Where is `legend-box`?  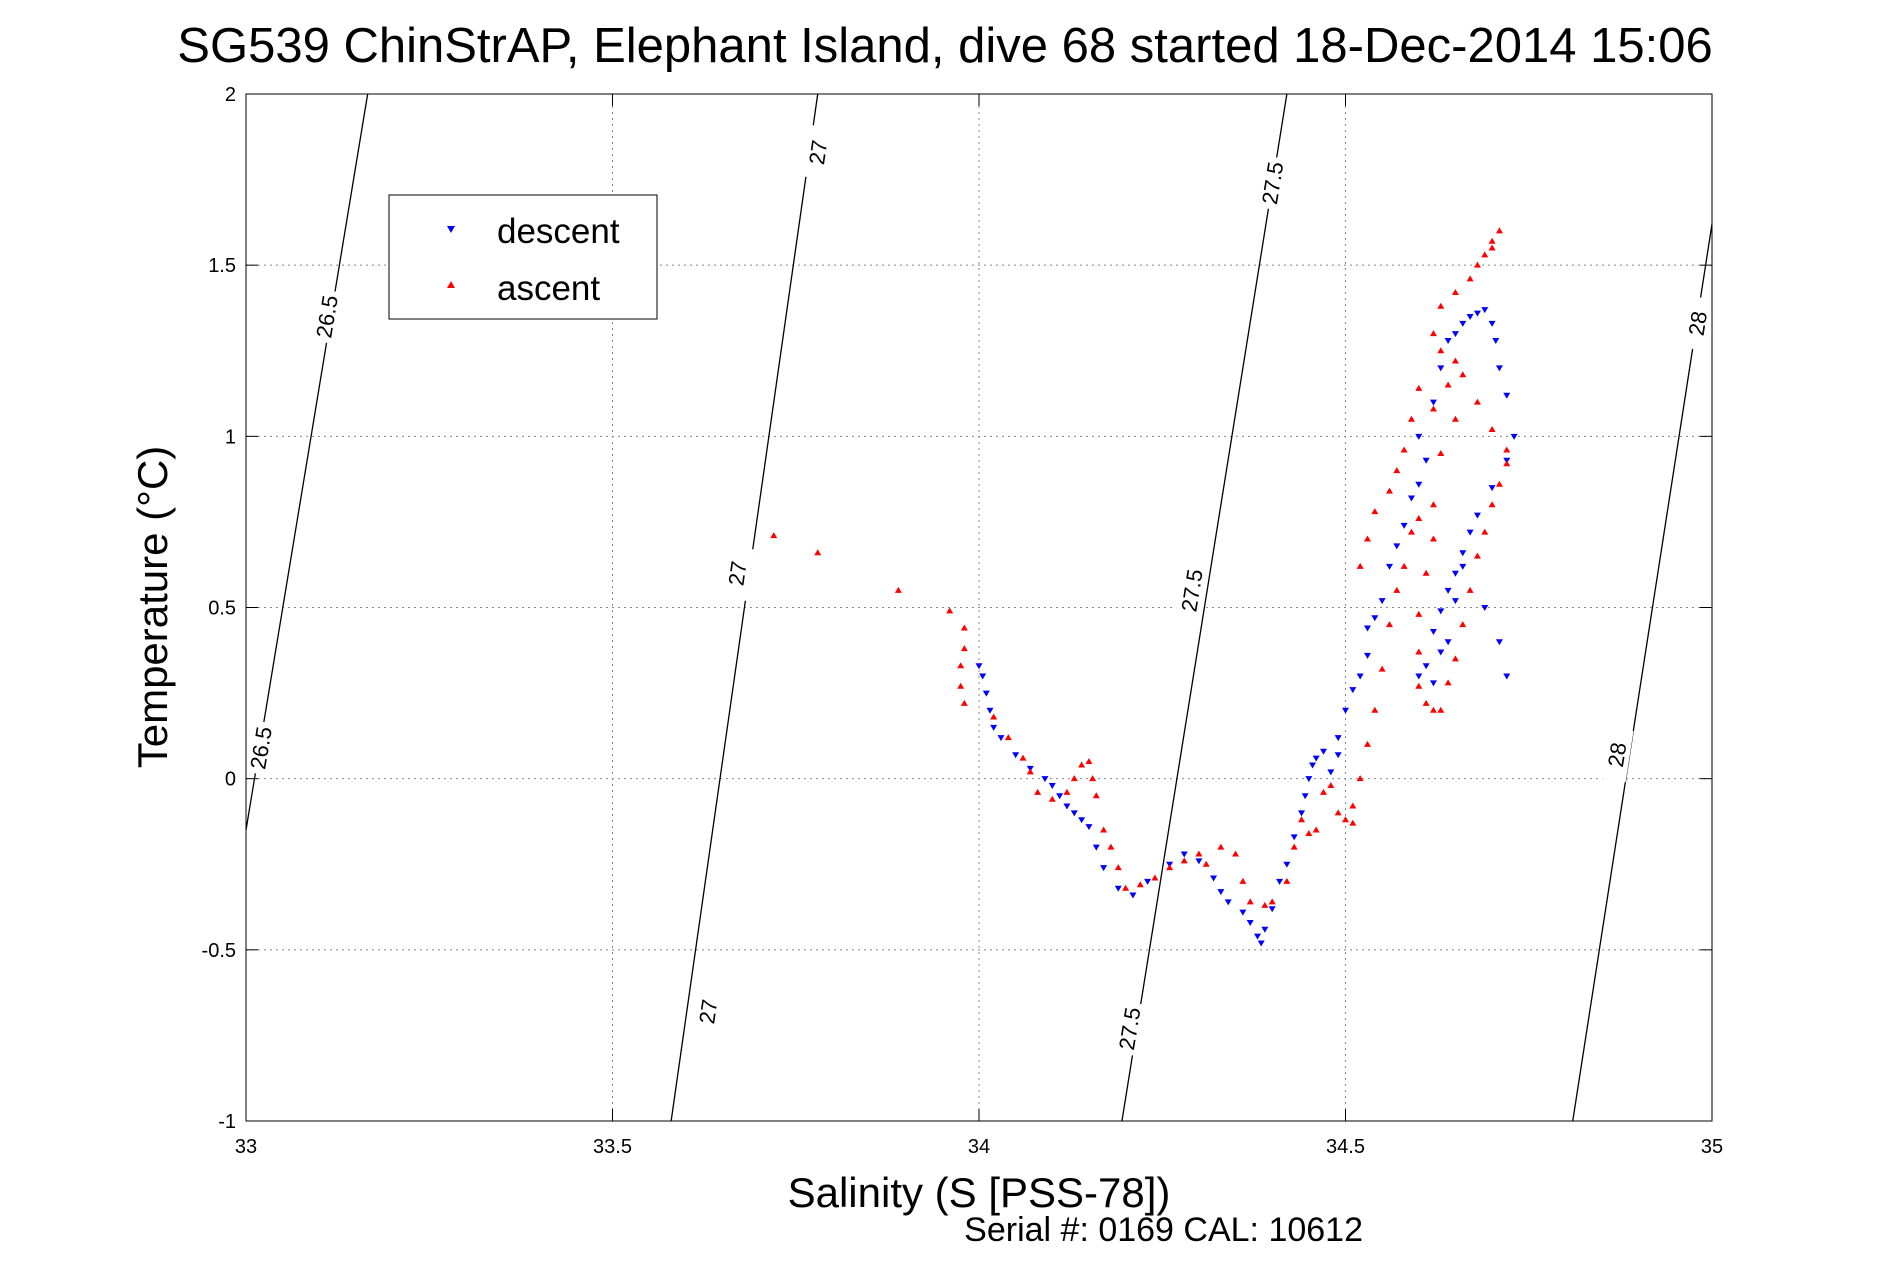 legend-box is located at coordinates (523, 257).